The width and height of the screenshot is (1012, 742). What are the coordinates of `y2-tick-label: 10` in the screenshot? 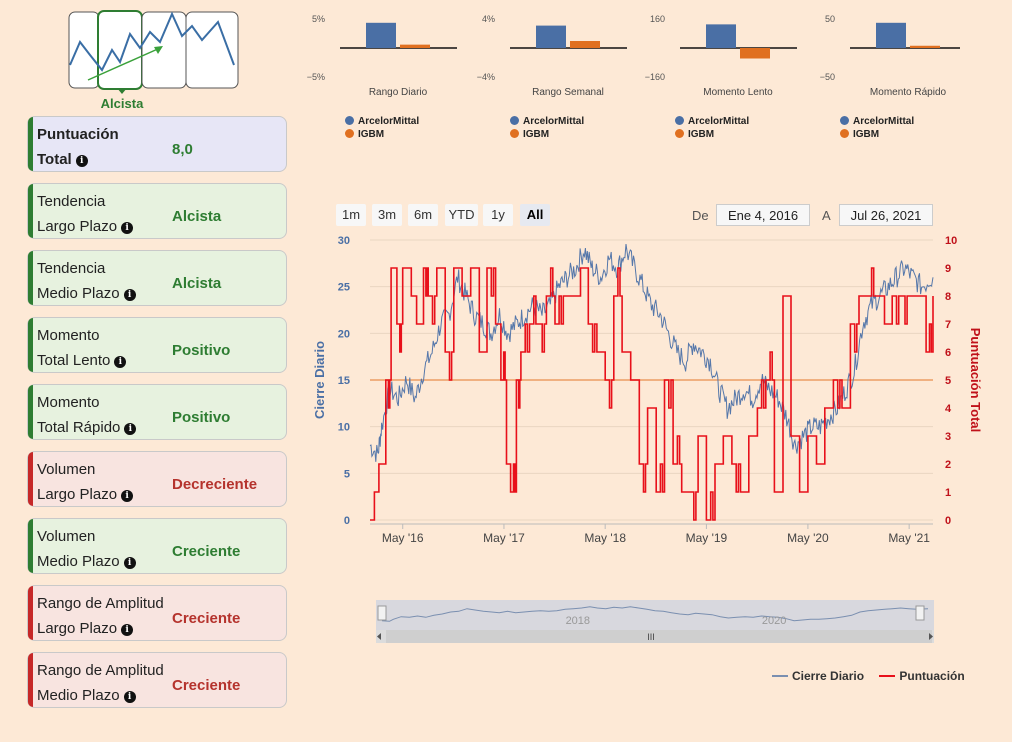 It's located at (951, 241).